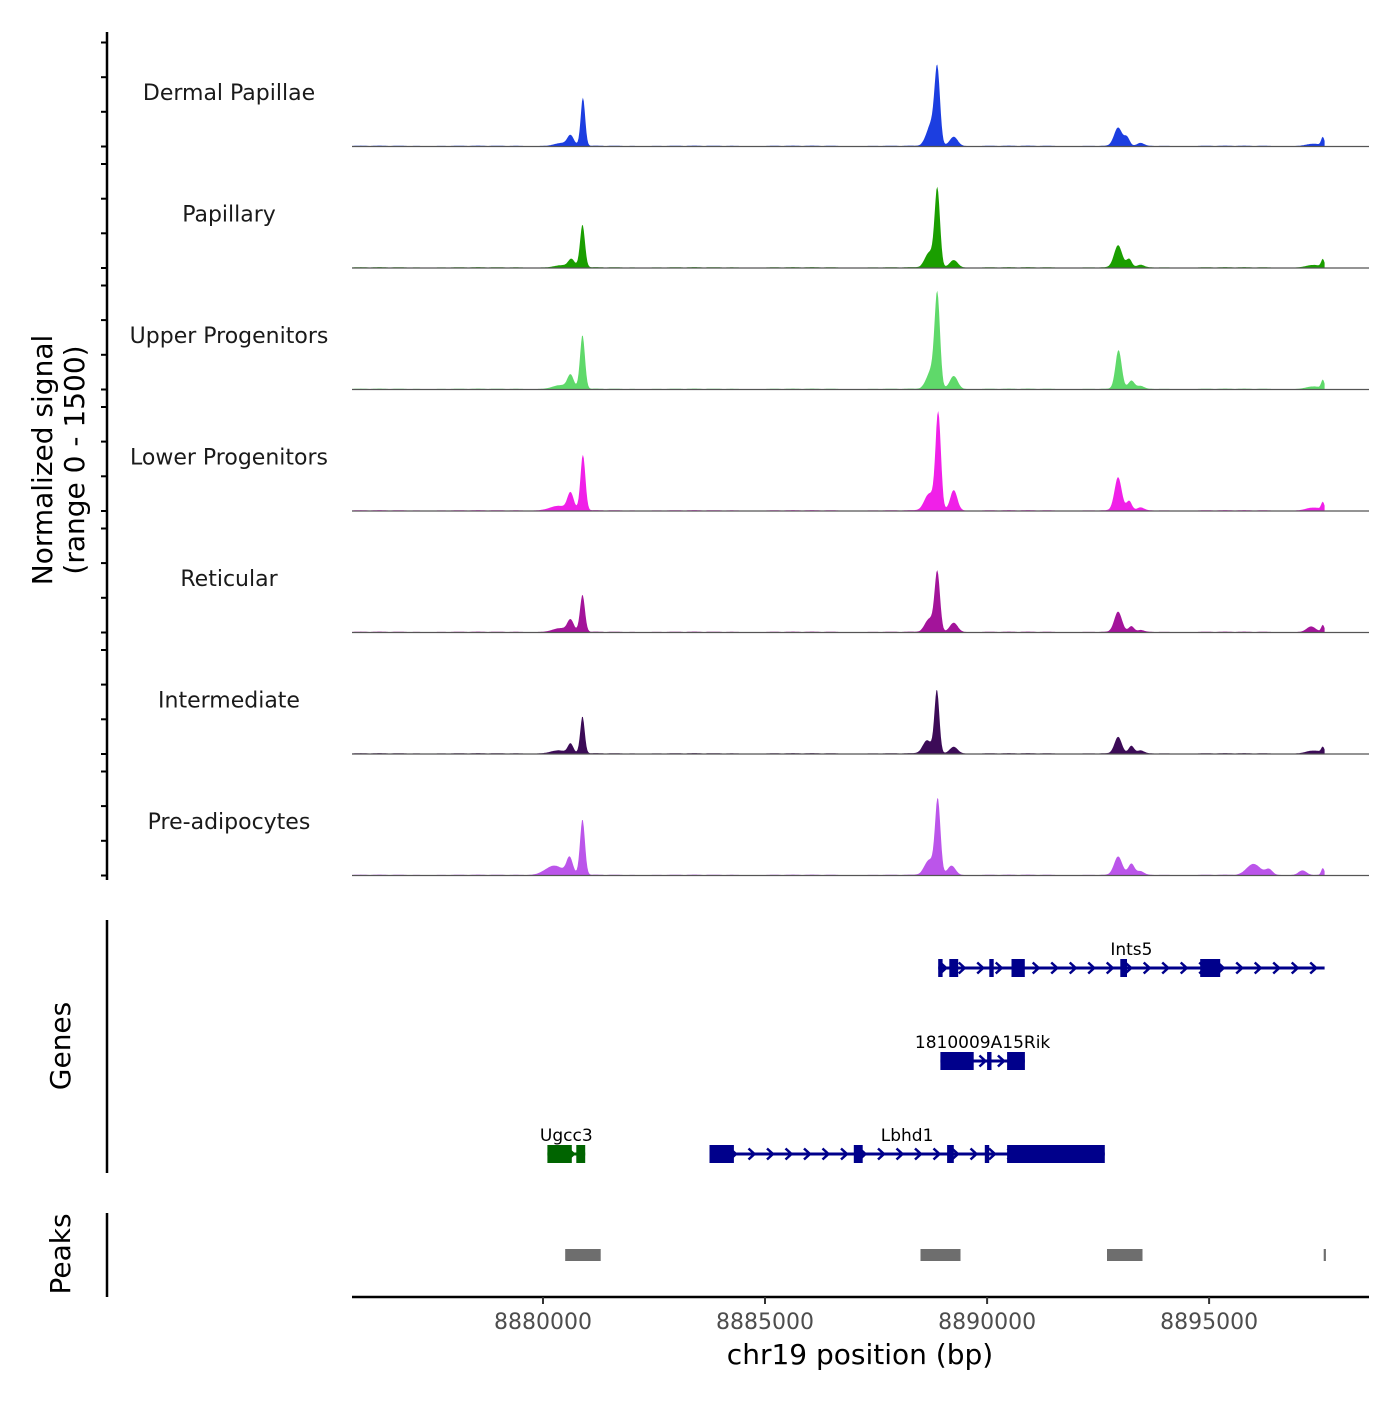 Image resolution: width=1400 pixels, height=1404 pixels. I want to click on genes-panel-label: Genes, so click(60, 1046).